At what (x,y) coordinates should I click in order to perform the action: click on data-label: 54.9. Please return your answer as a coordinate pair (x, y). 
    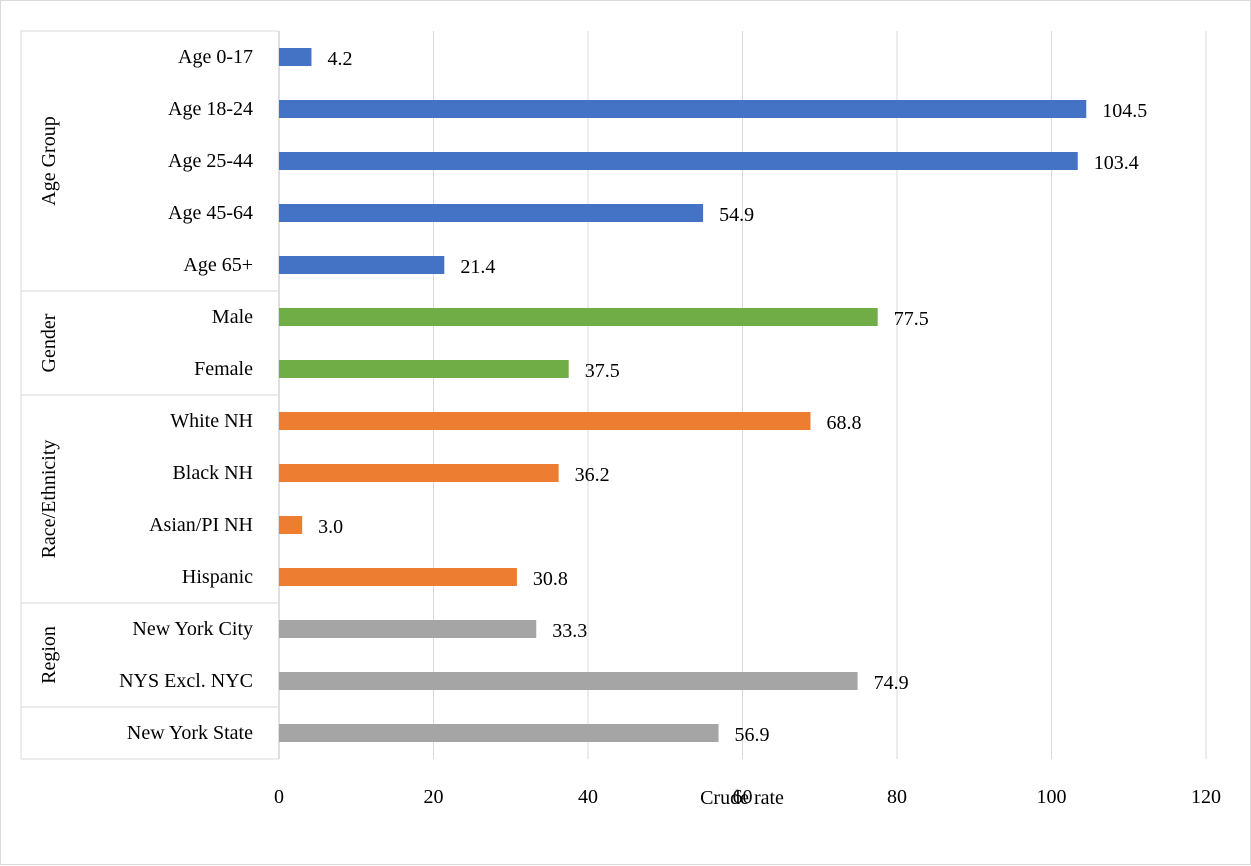
    Looking at the image, I should click on (736, 215).